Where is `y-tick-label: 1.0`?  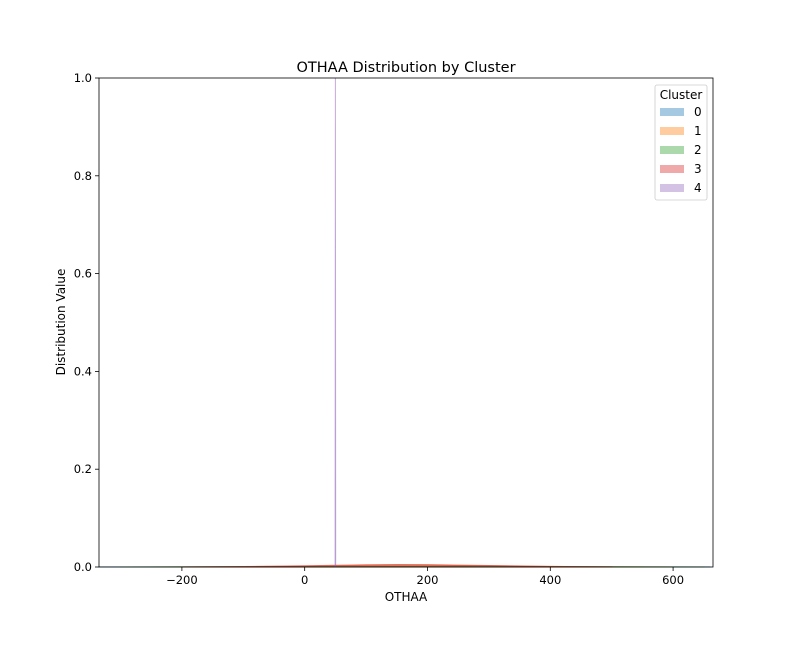 y-tick-label: 1.0 is located at coordinates (83, 78).